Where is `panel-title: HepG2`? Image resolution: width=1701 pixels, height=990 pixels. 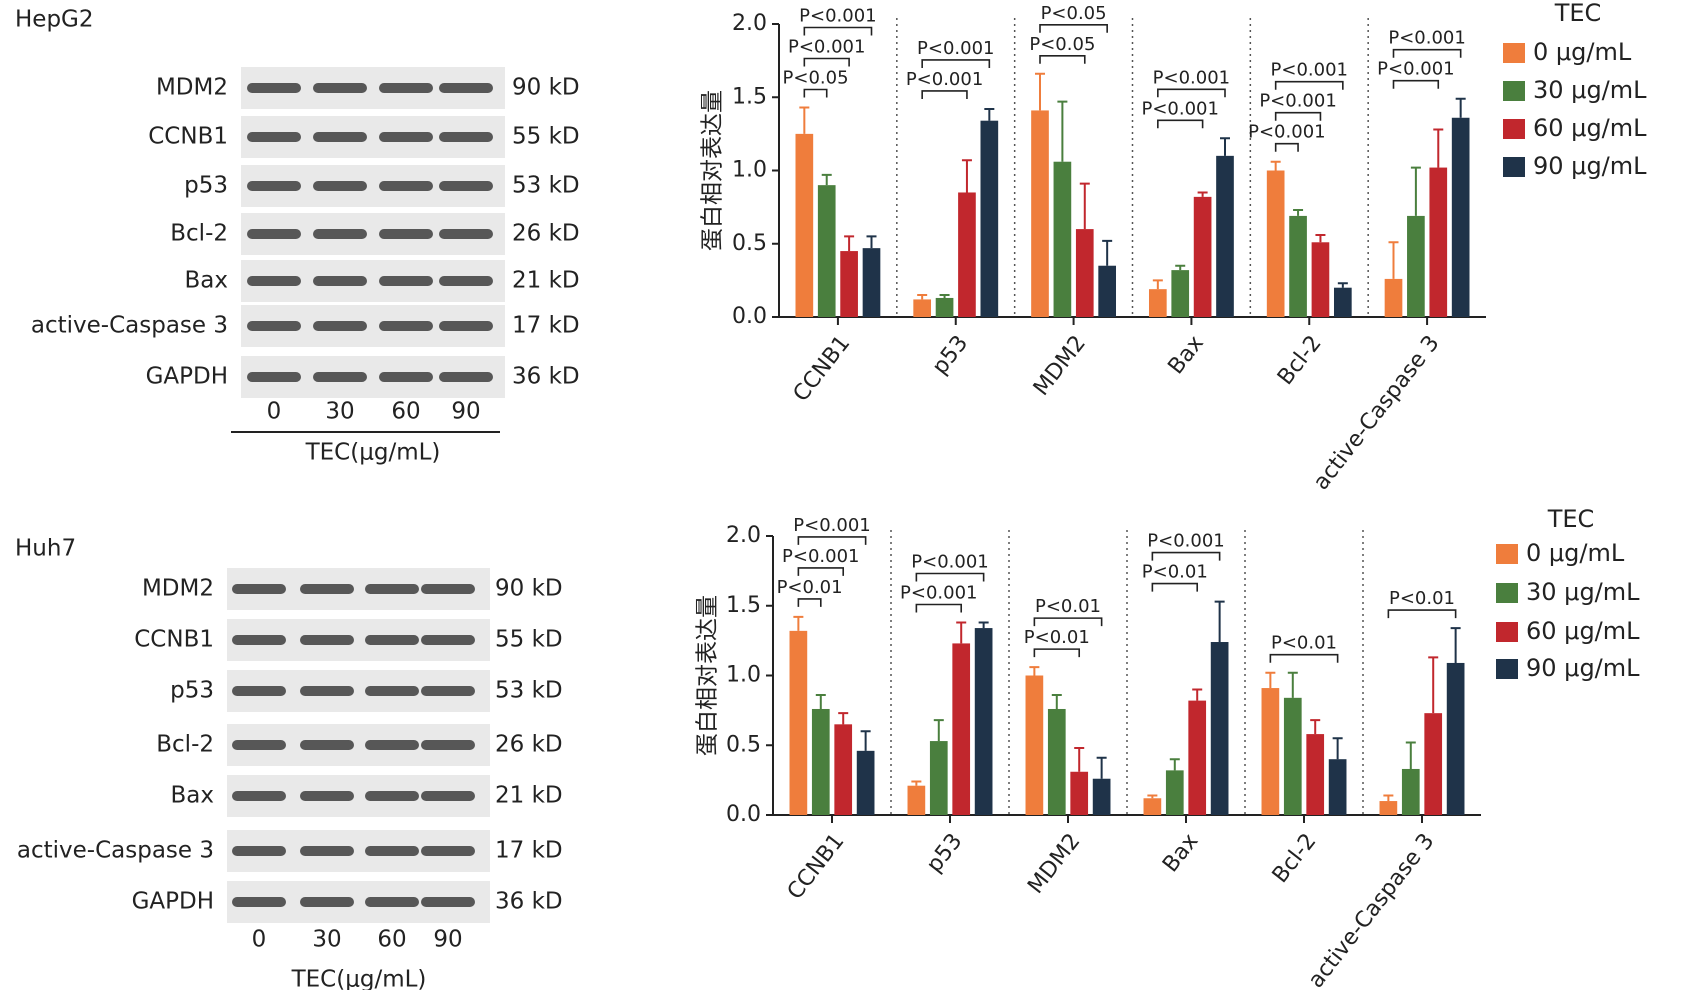
panel-title: HepG2 is located at coordinates (54, 20).